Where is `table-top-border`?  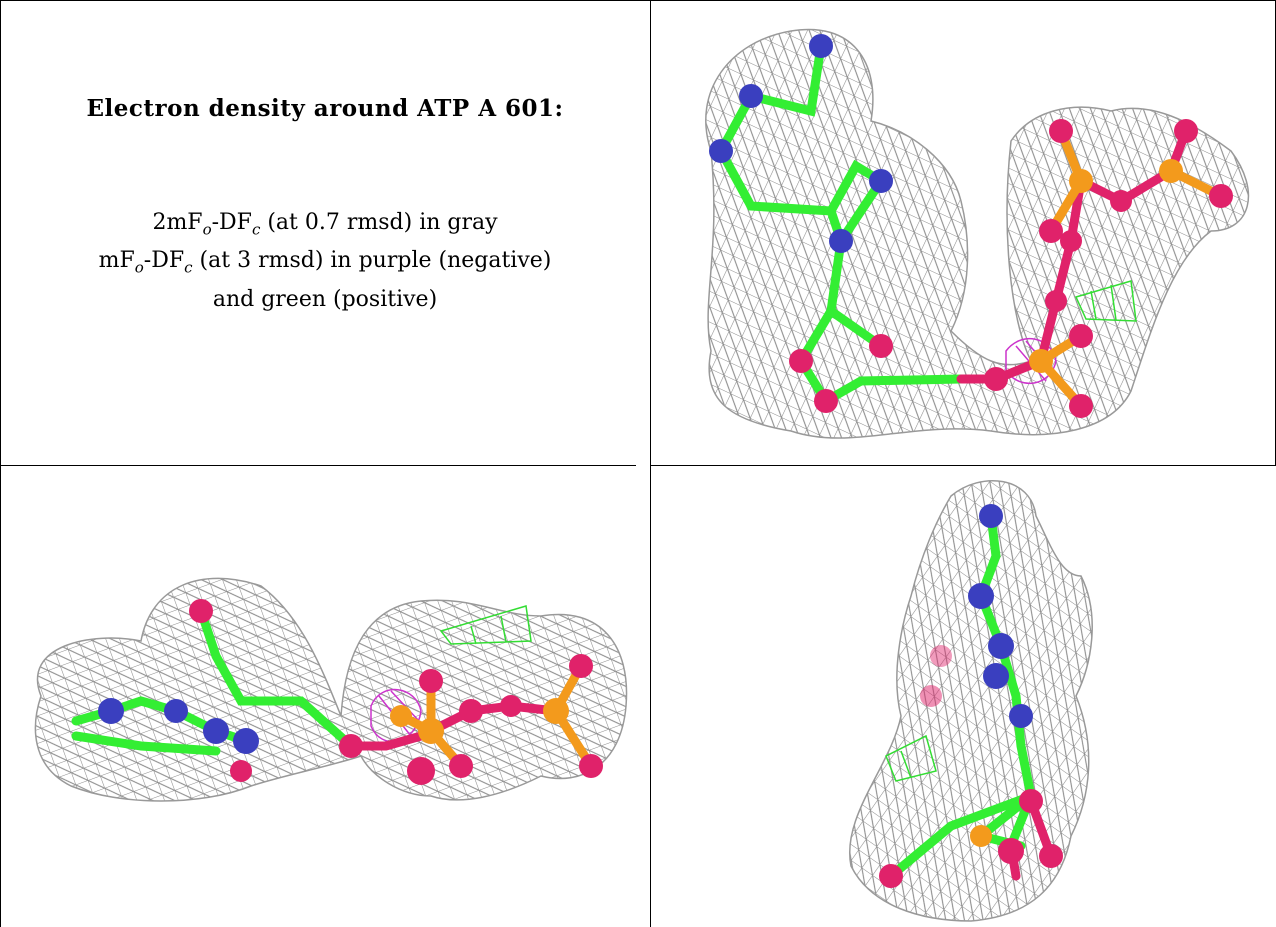
table-top-border is located at coordinates (638, 0).